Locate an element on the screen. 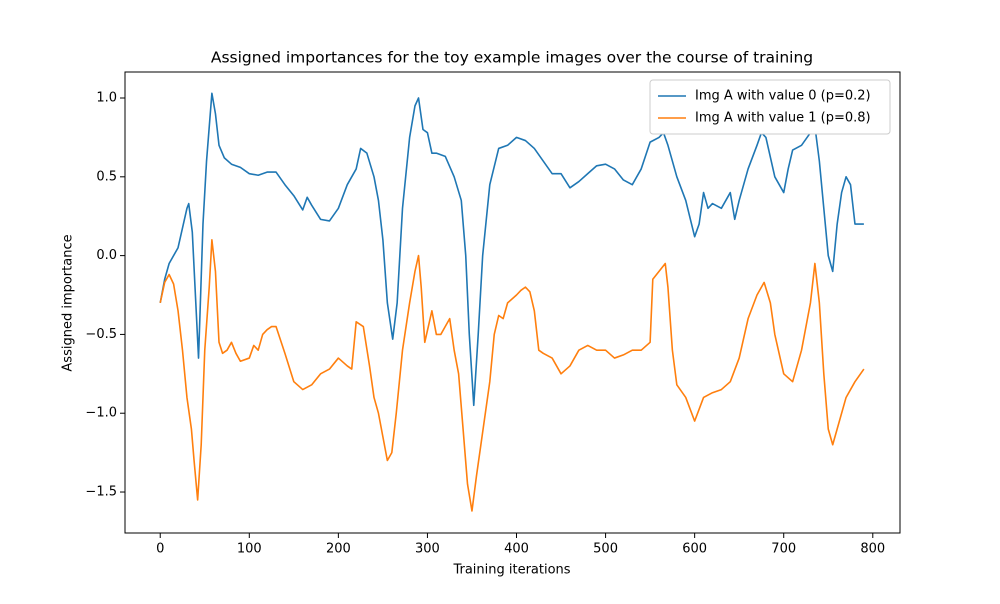 The height and width of the screenshot is (604, 1000). legend-label: Img A with value 1 (p=0.8) is located at coordinates (783, 118).